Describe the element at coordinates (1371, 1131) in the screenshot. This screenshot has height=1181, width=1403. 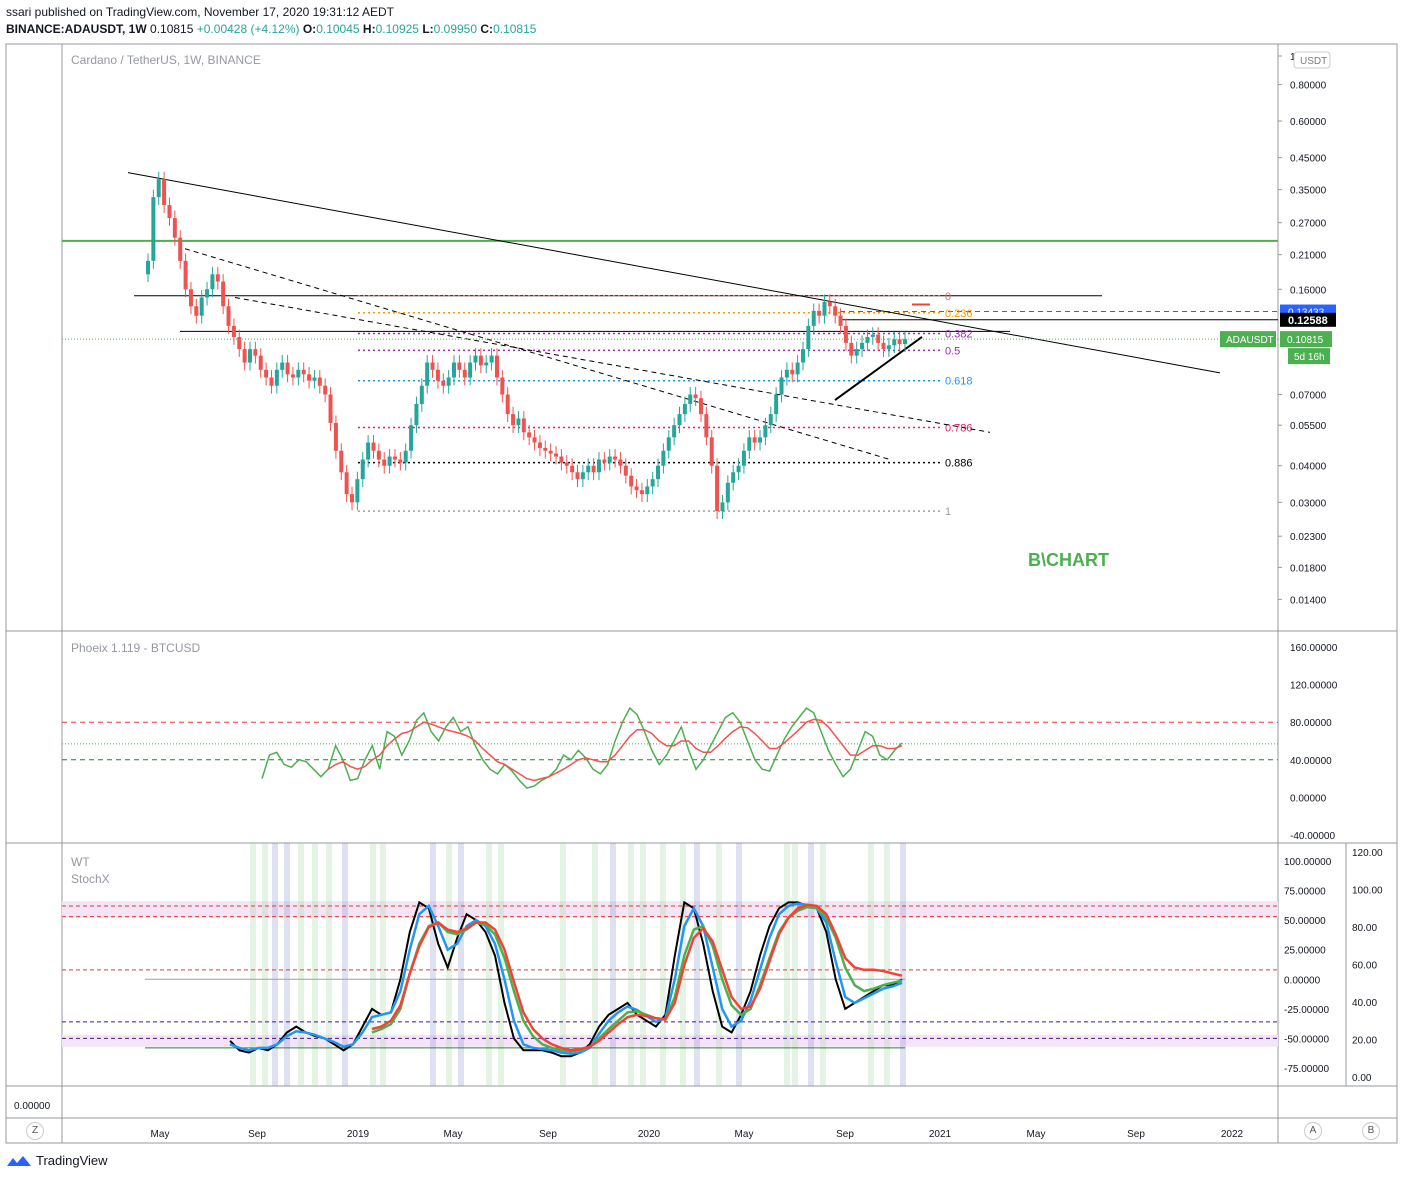
I see `scale-settings-button: B` at that location.